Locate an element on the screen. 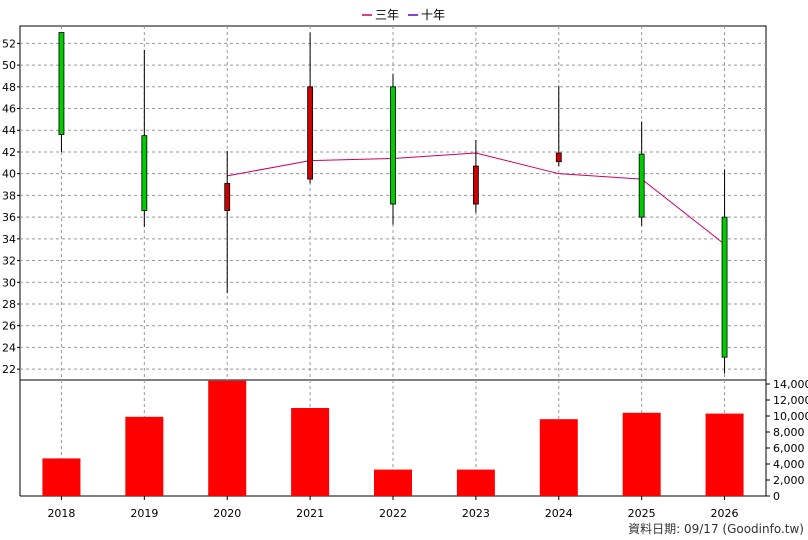  x-tick-label: 2021 is located at coordinates (310, 513).